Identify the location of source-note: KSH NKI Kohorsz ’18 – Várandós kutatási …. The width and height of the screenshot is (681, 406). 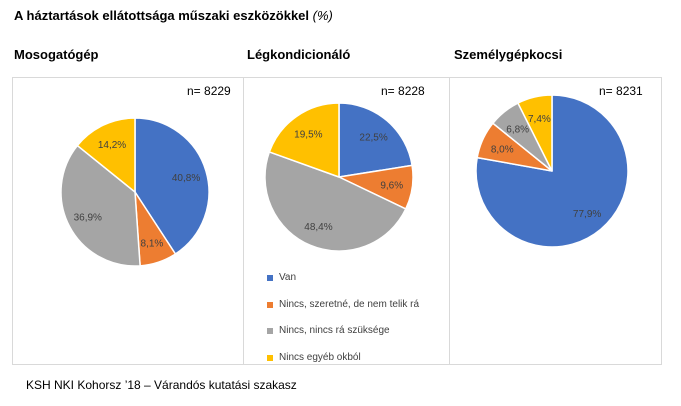
(161, 385).